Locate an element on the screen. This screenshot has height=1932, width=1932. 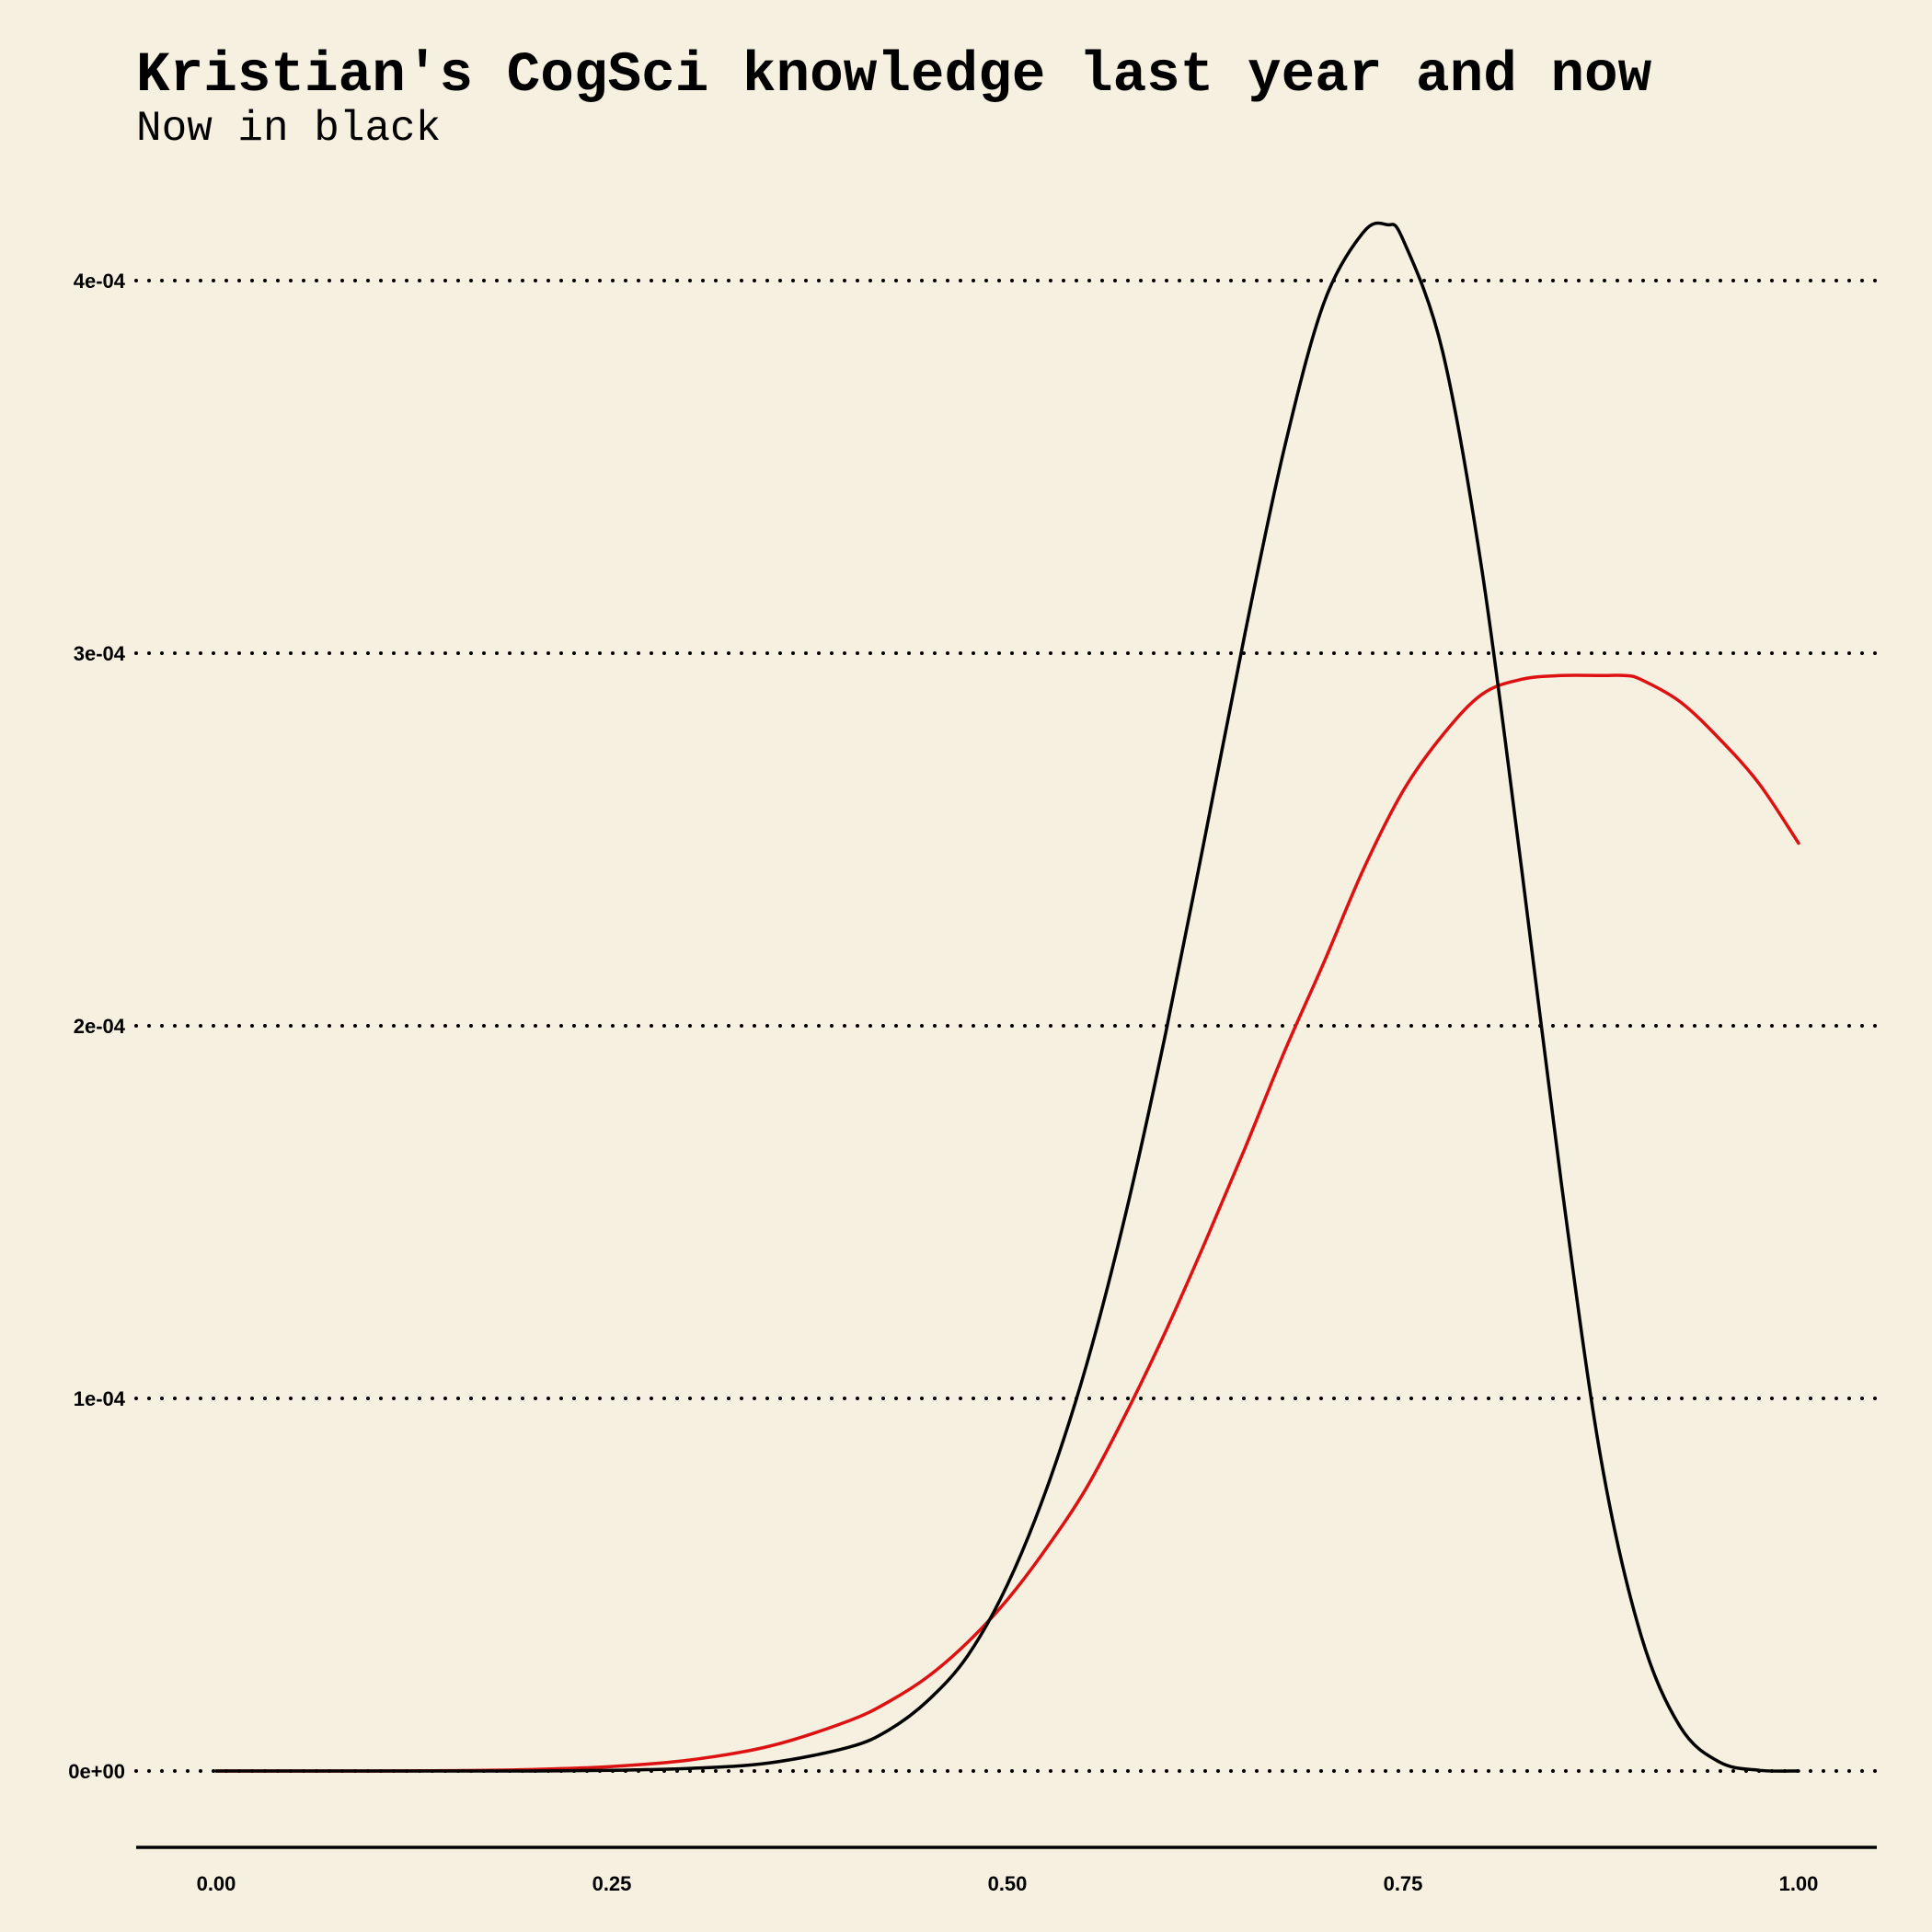
y-tick-label: 0e+00 is located at coordinates (96, 1771).